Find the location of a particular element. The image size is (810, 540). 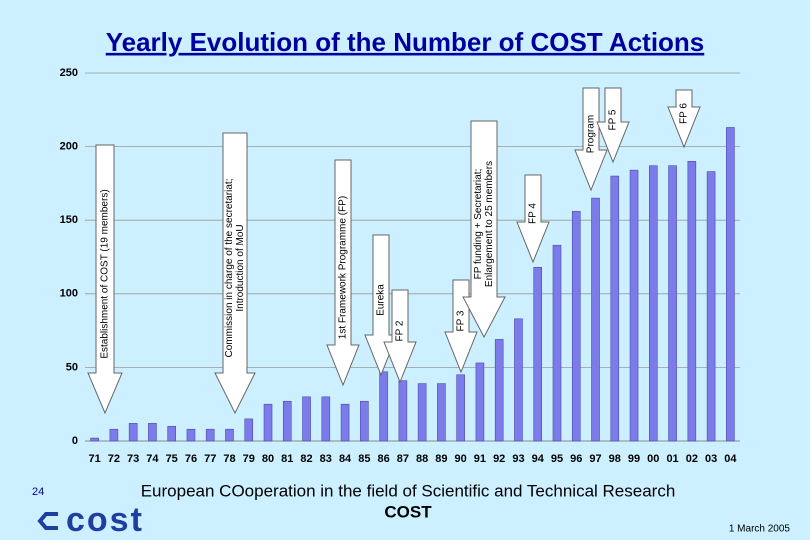

x-tick-label: 84 is located at coordinates (345, 459).